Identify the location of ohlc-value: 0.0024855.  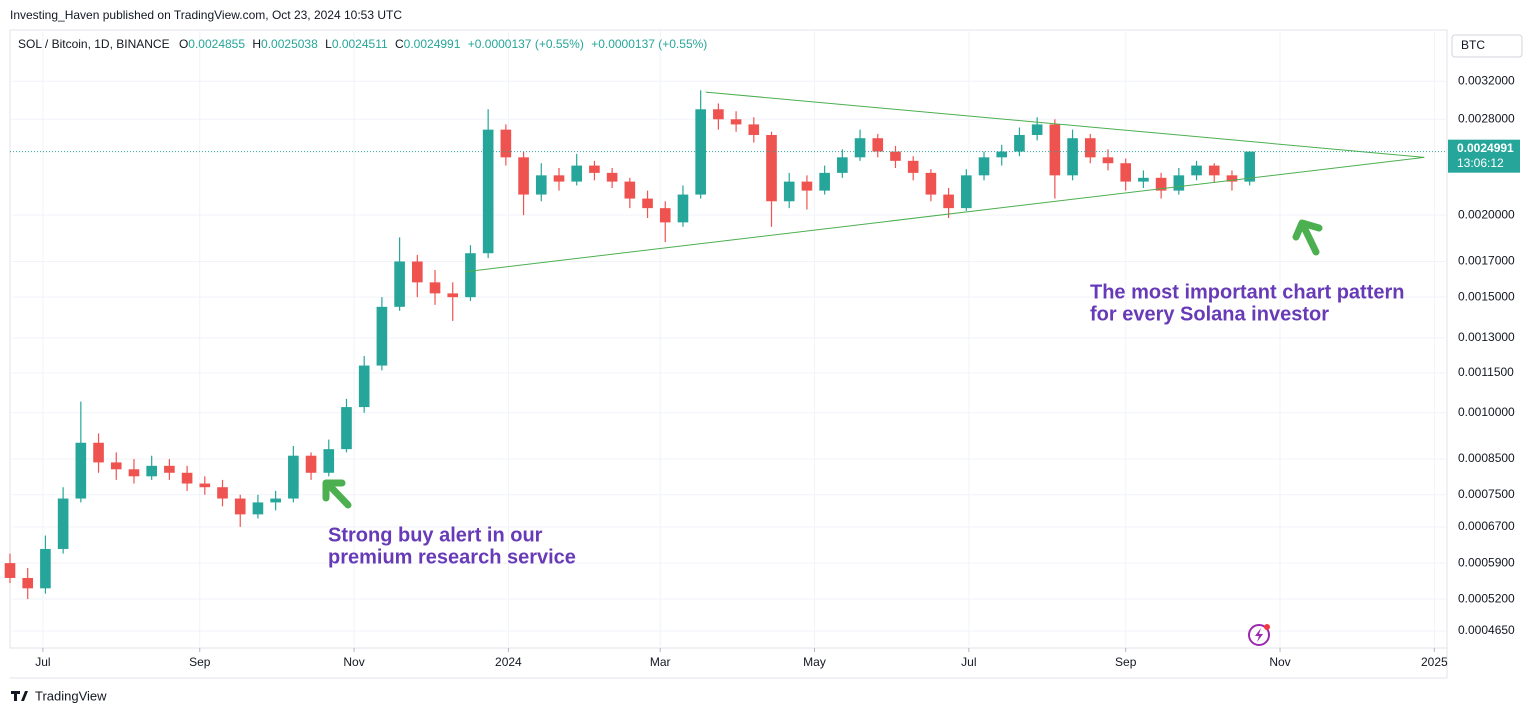
(216, 44).